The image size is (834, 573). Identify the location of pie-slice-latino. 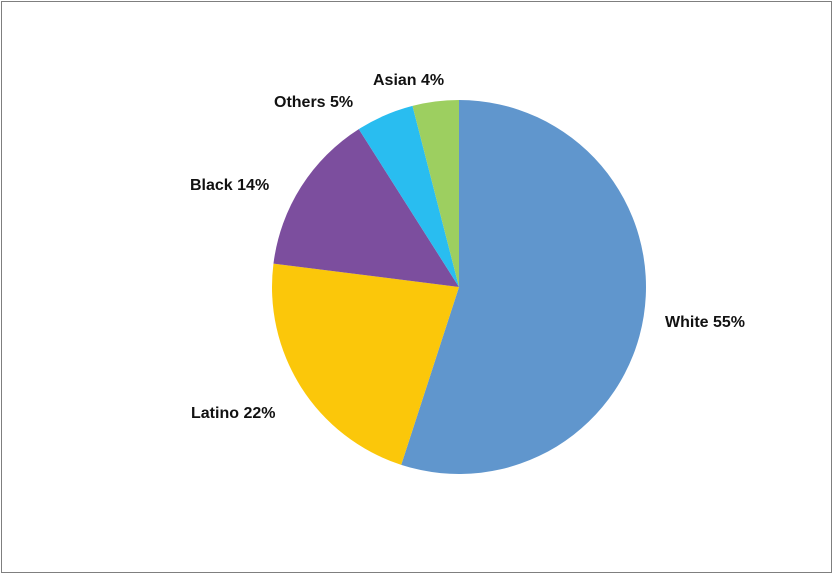
(365, 364).